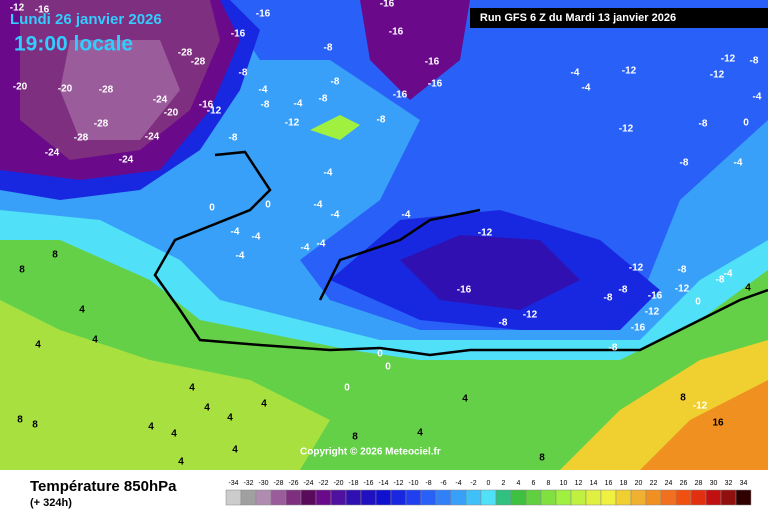  What do you see at coordinates (609, 483) in the screenshot?
I see `legend-tick-label: 16` at bounding box center [609, 483].